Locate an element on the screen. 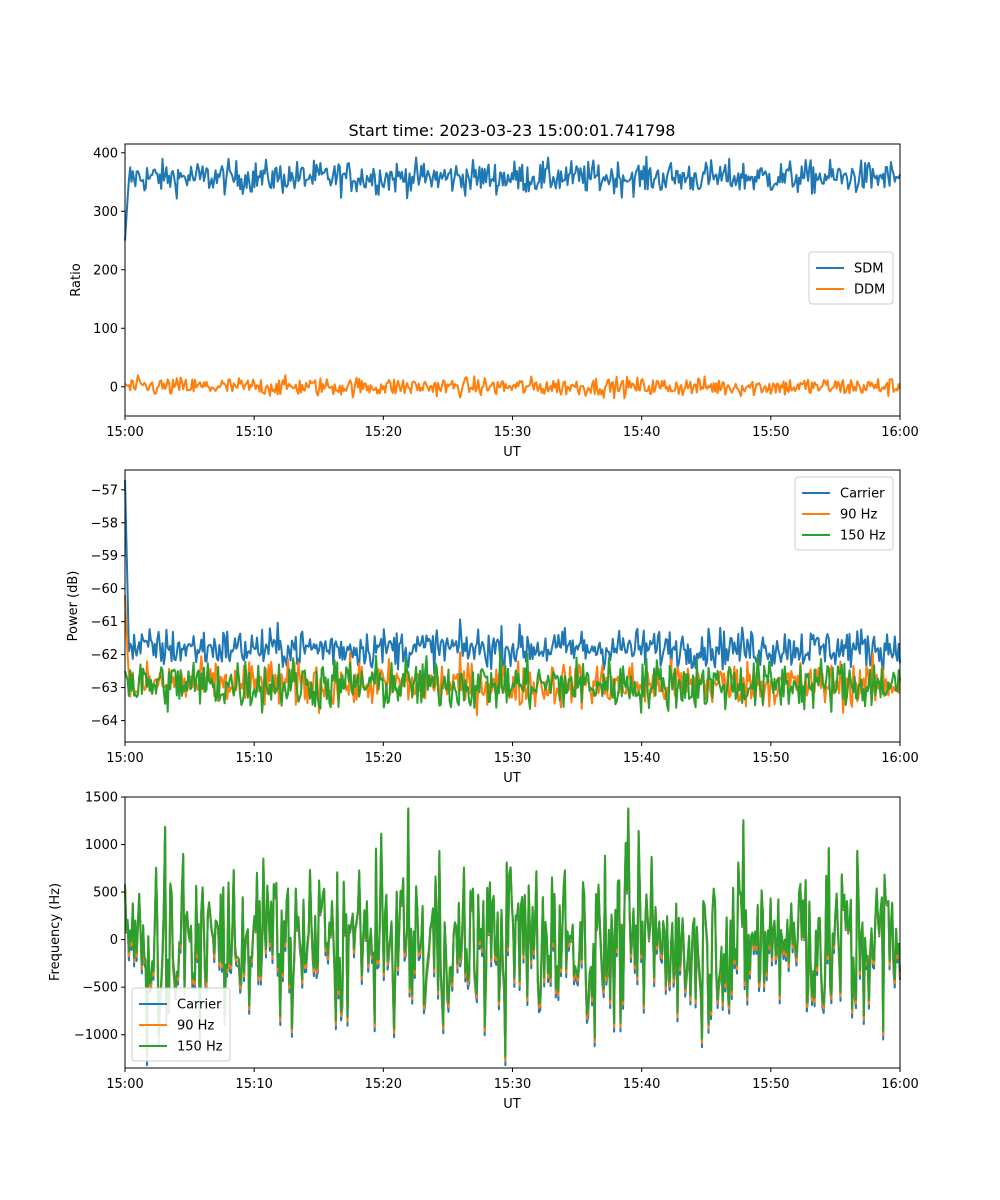  power-y-tick-label: −62 is located at coordinates (104, 655).